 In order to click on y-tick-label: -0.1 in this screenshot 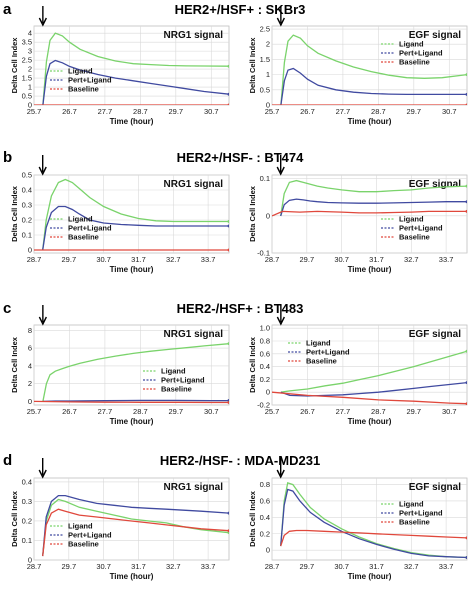, I will do `click(263, 253)`.